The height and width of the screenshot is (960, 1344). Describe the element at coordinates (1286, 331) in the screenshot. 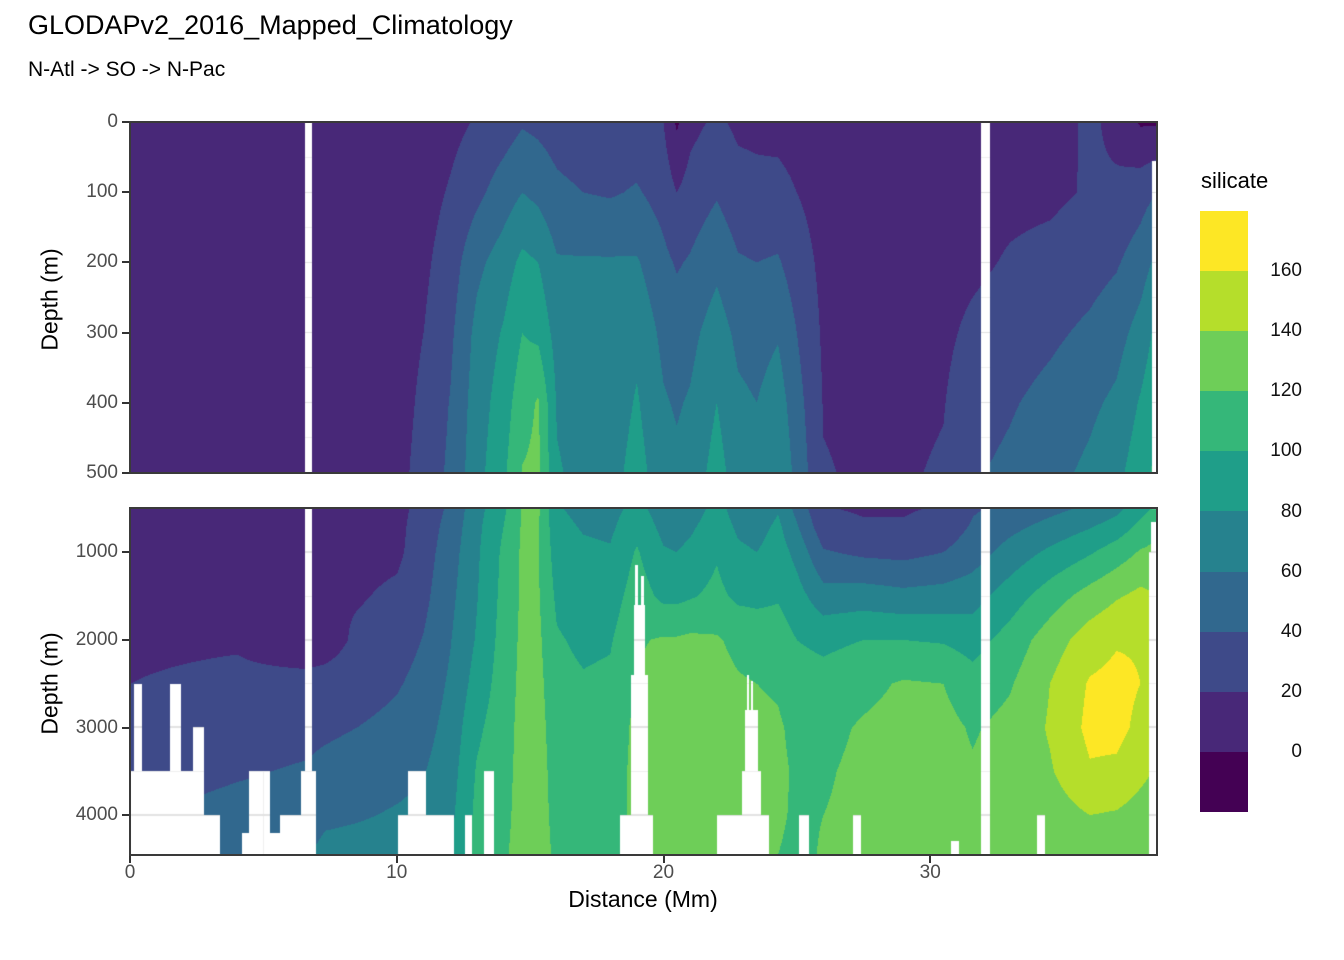

I see `legend-tick-label: 140` at that location.